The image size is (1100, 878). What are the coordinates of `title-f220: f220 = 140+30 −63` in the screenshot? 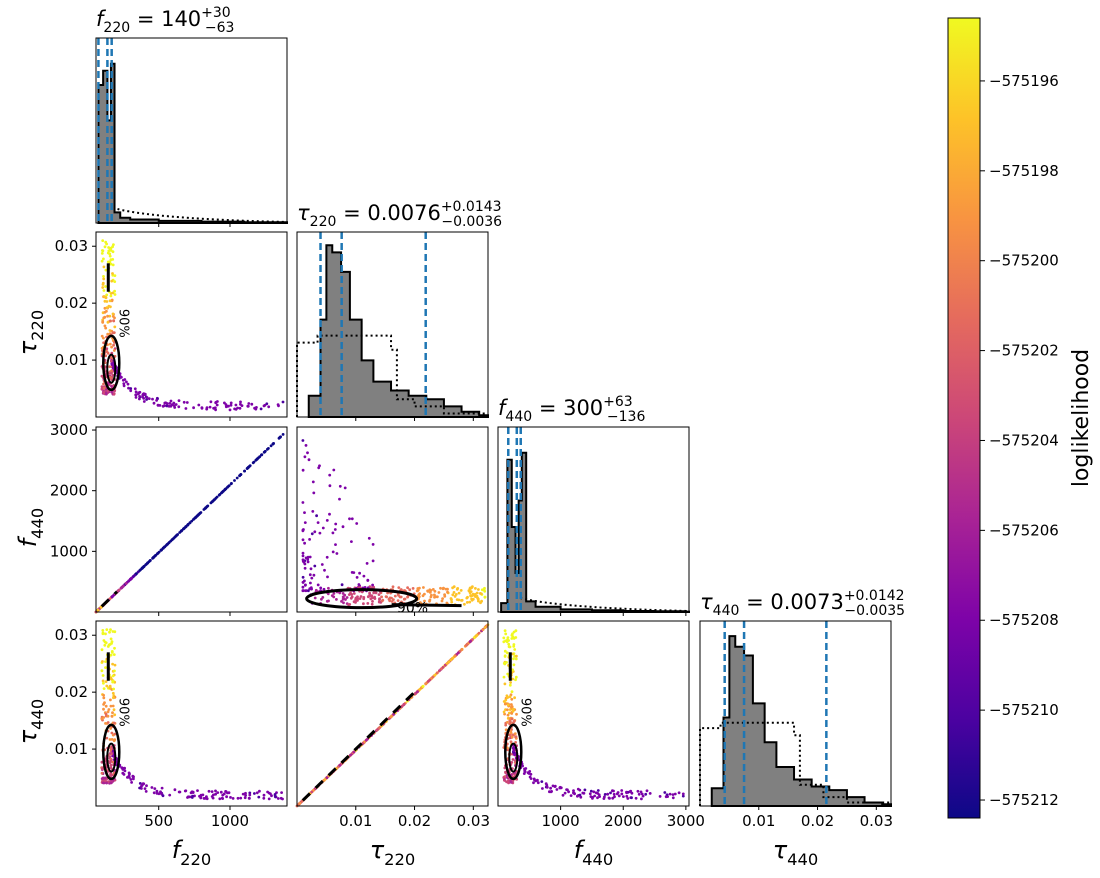 It's located at (165, 20).